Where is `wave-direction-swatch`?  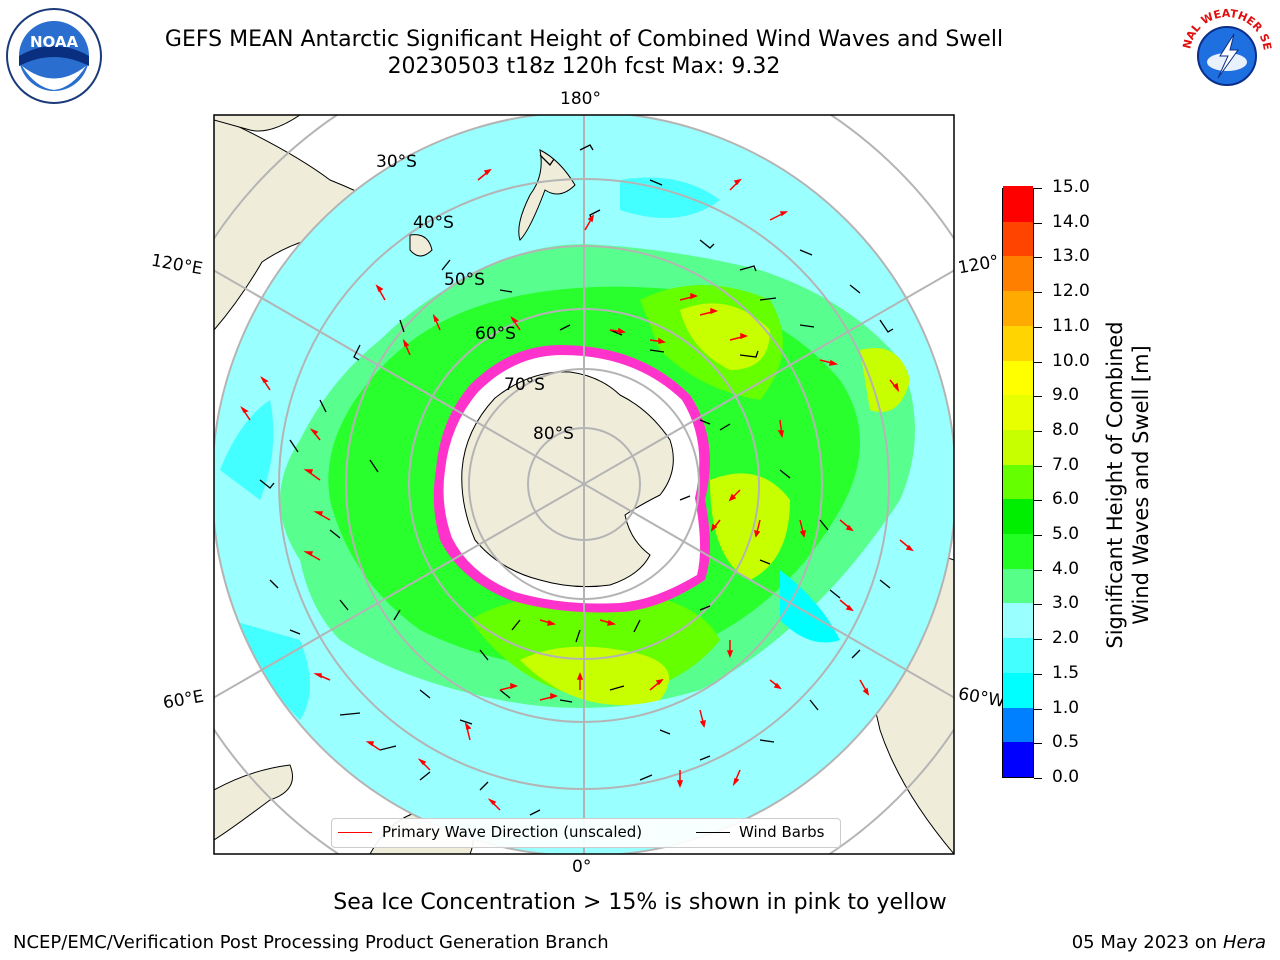
wave-direction-swatch is located at coordinates (355, 832).